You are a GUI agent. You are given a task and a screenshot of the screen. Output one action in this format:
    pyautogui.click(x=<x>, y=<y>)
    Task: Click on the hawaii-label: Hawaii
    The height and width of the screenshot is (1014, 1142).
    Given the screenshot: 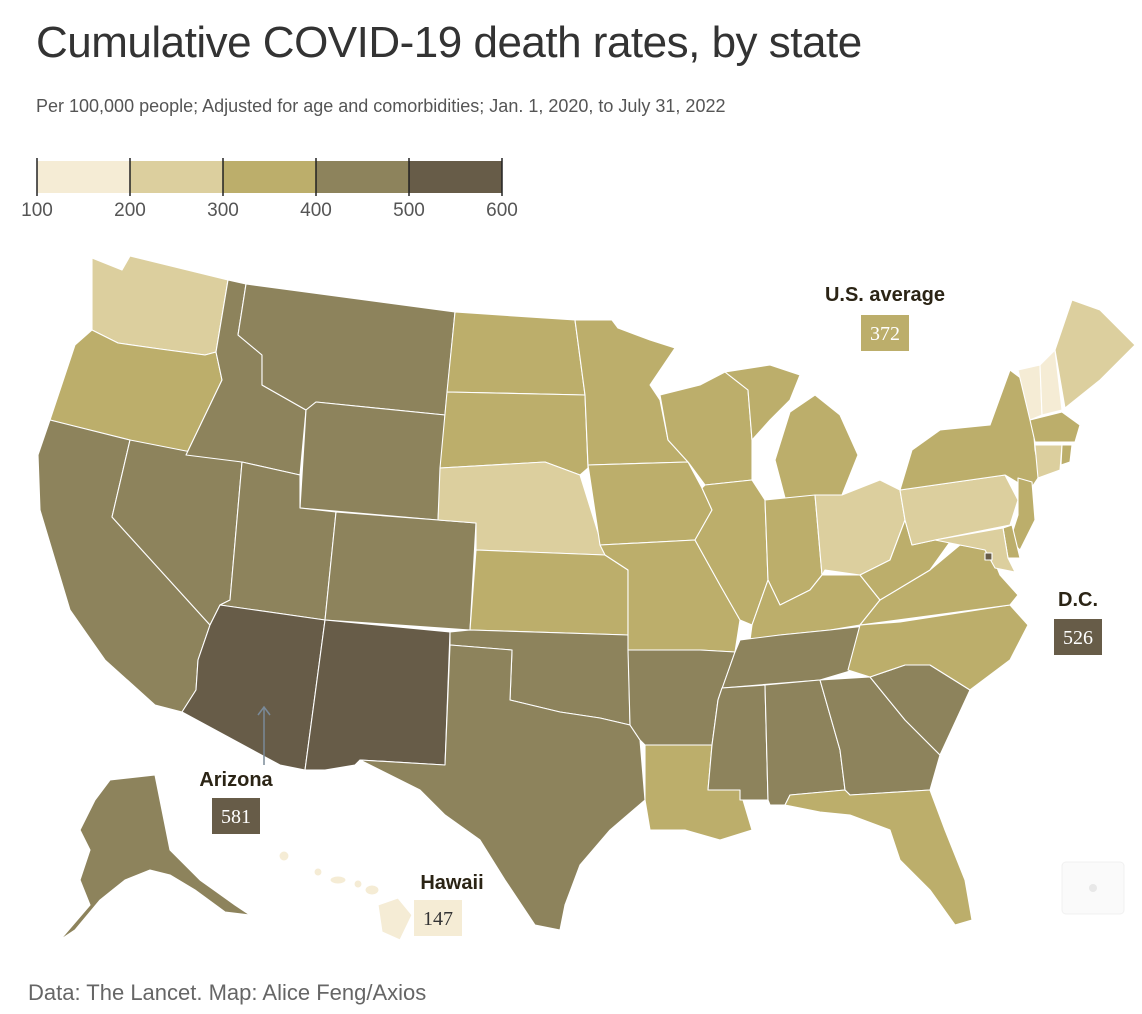 What is the action you would take?
    pyautogui.click(x=451, y=883)
    